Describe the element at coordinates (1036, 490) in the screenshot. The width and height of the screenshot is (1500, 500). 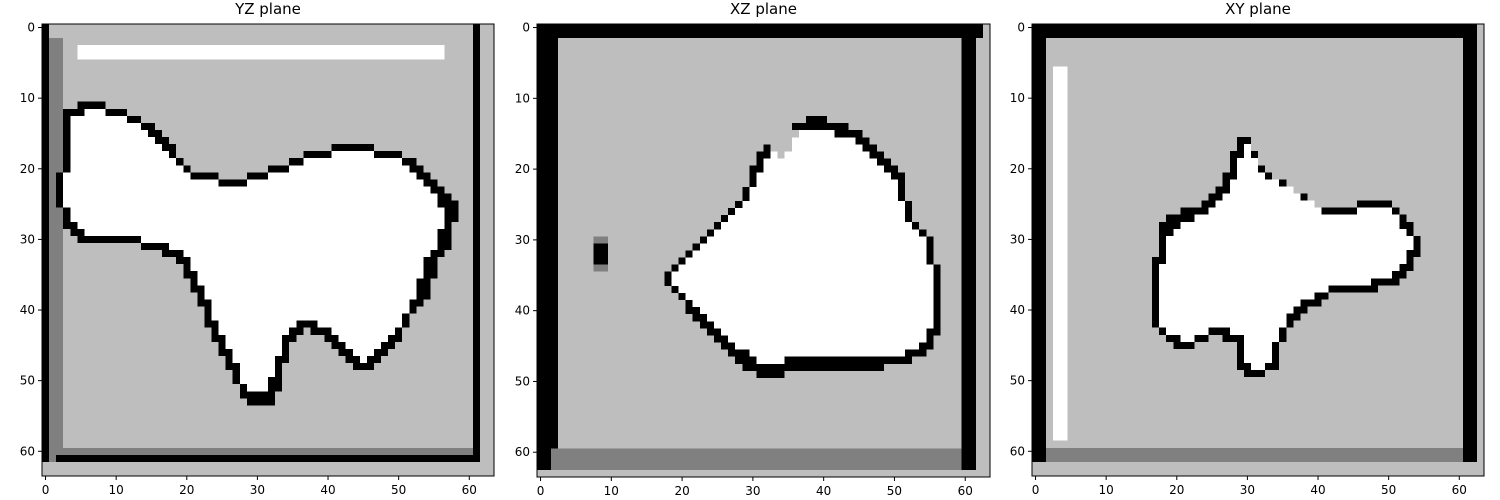
I see `x-tick-label: 0` at that location.